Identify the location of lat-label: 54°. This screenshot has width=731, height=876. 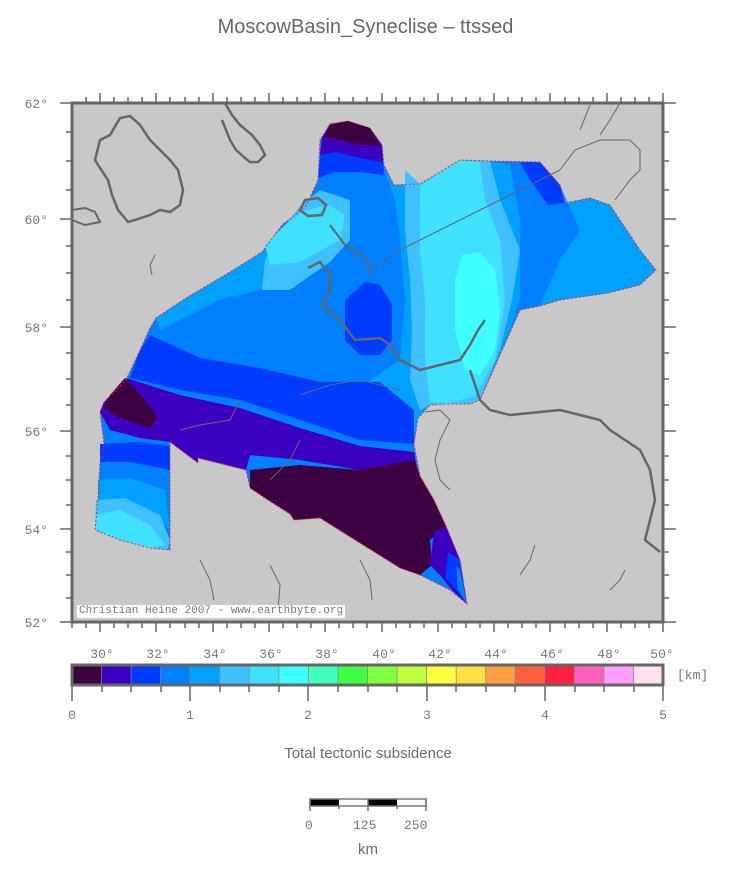
(36, 530).